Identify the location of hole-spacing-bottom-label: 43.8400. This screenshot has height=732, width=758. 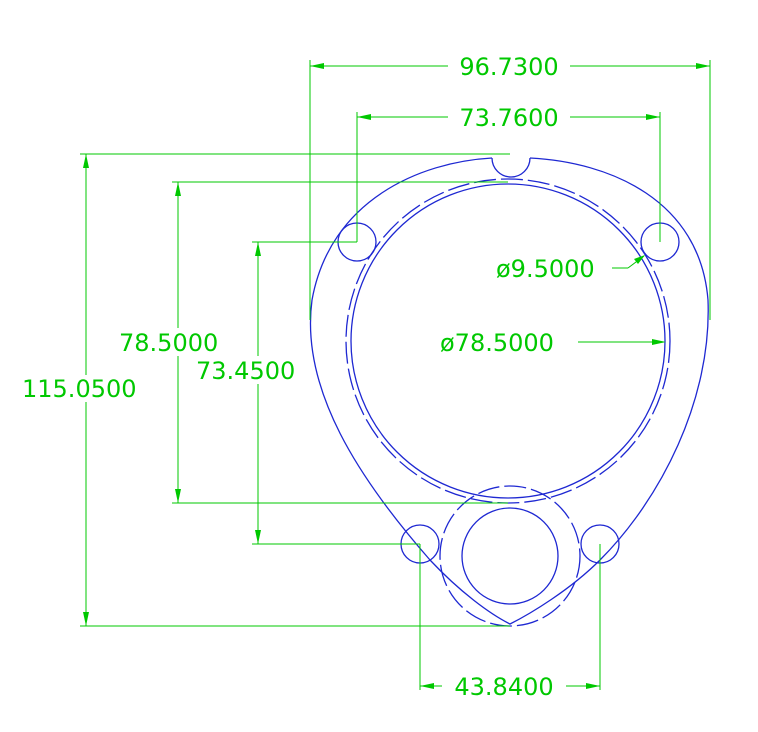
(503, 687).